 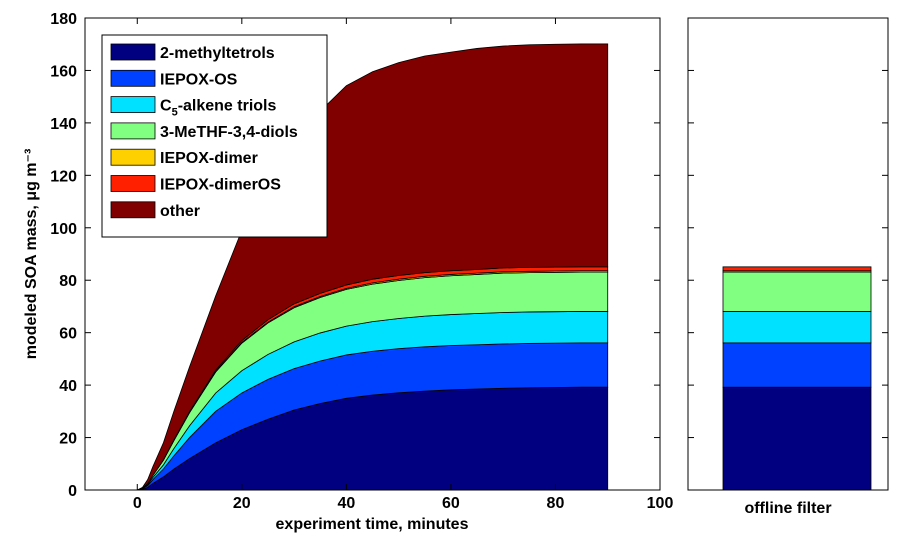 I want to click on x-axis-title: experiment time, minutes, so click(x=372, y=524).